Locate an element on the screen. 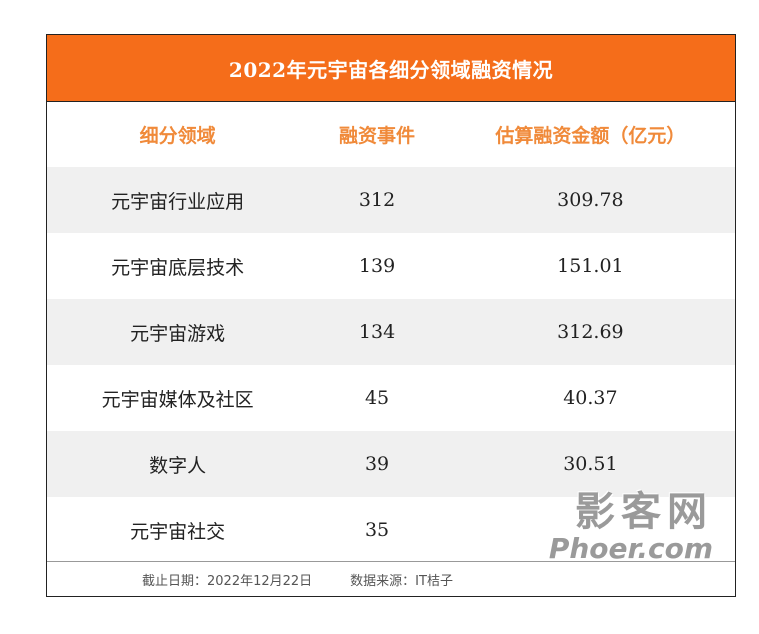  table-footer: 截止日期：2022年12月22日 数据来源：IT桔子 is located at coordinates (391, 578).